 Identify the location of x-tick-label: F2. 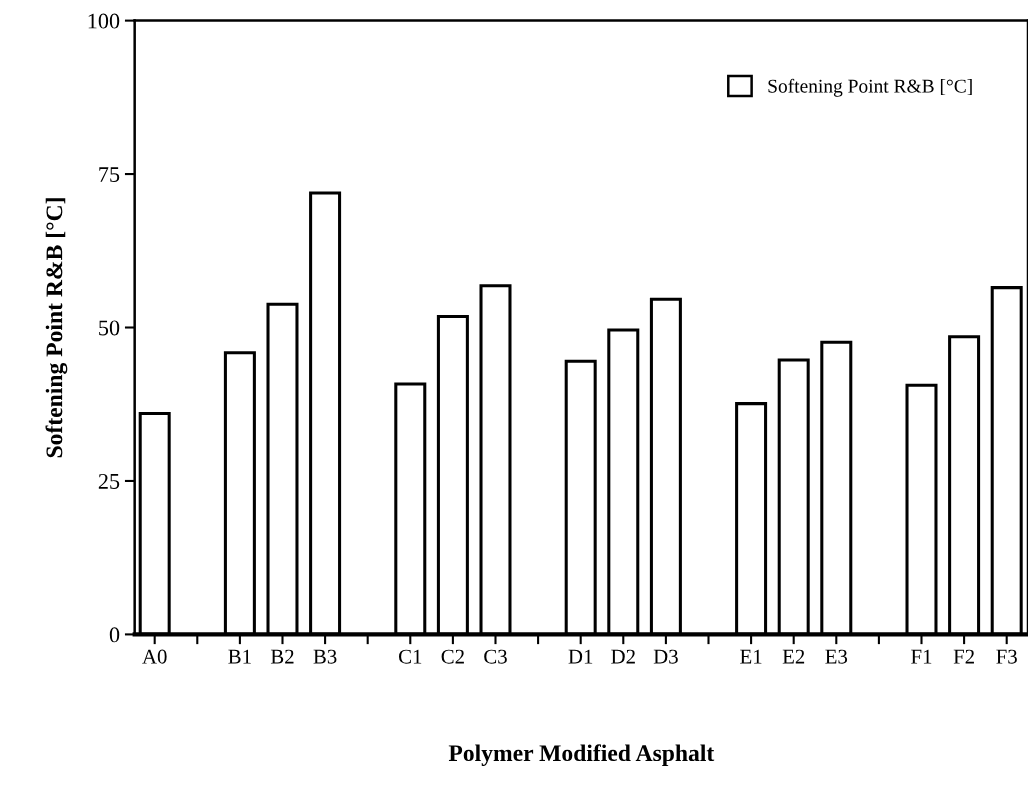
(963, 656).